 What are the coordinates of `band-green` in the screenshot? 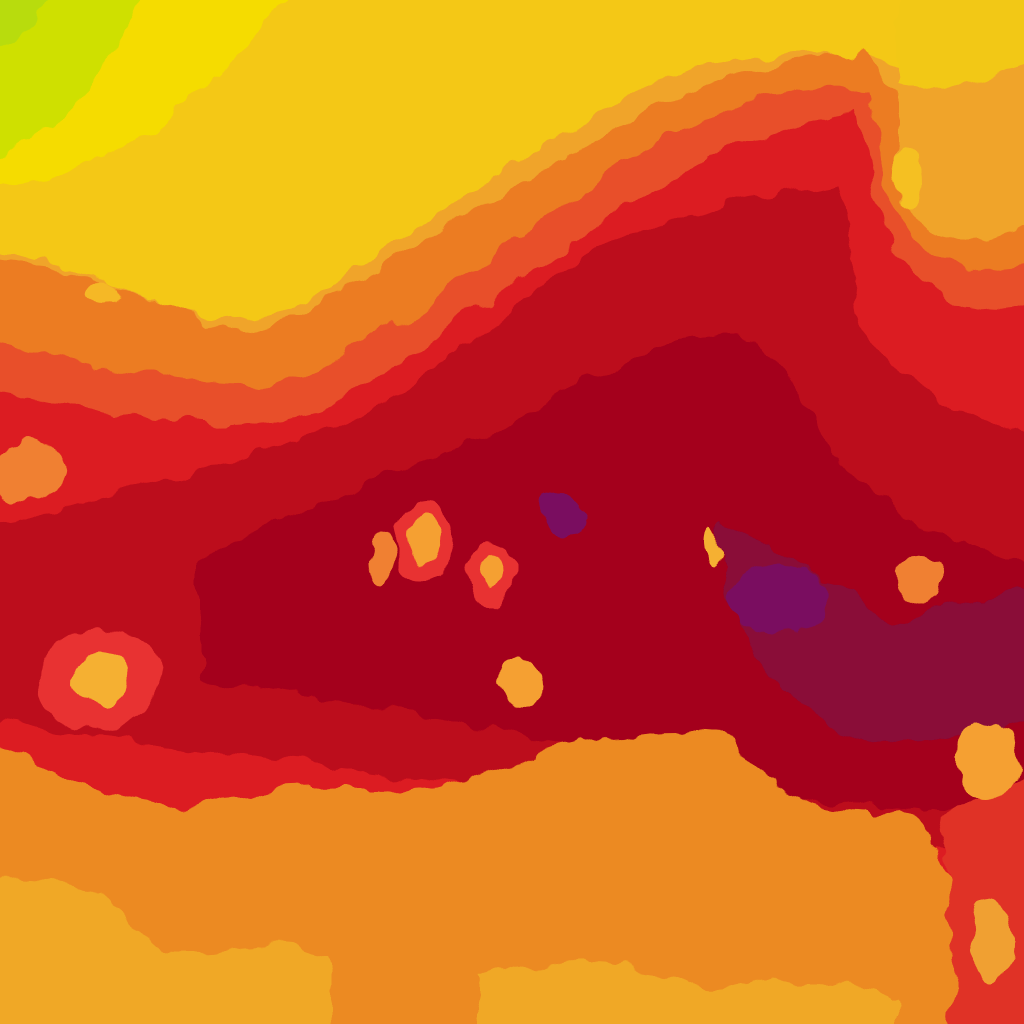 It's located at (24, 24).